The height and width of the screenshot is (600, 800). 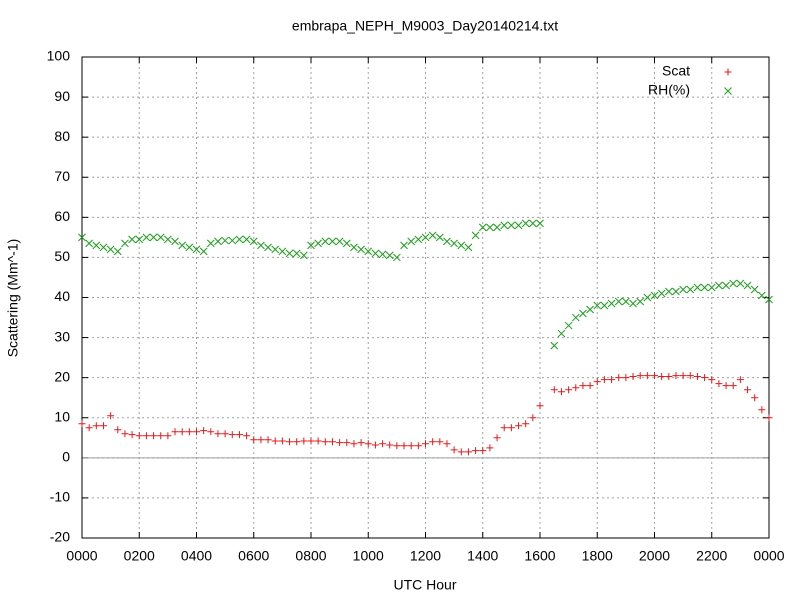 What do you see at coordinates (253, 556) in the screenshot?
I see `x-tick-label: 0600` at bounding box center [253, 556].